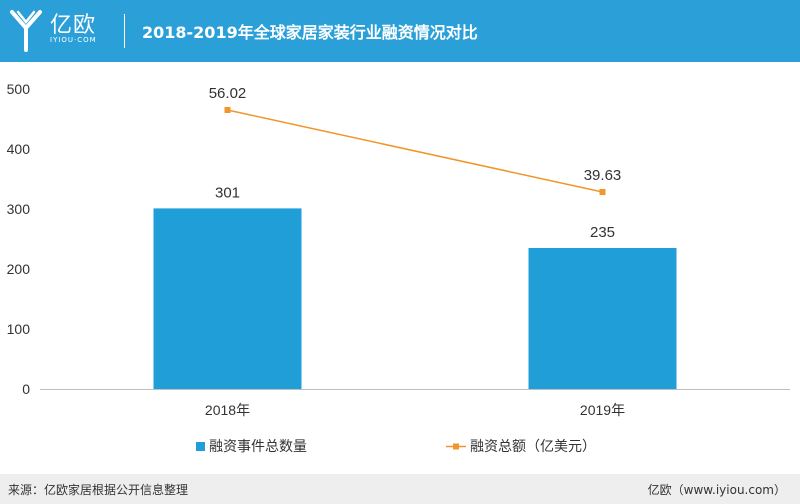 This screenshot has height=504, width=800. What do you see at coordinates (19, 269) in the screenshot?
I see `y-tick-label: 200` at bounding box center [19, 269].